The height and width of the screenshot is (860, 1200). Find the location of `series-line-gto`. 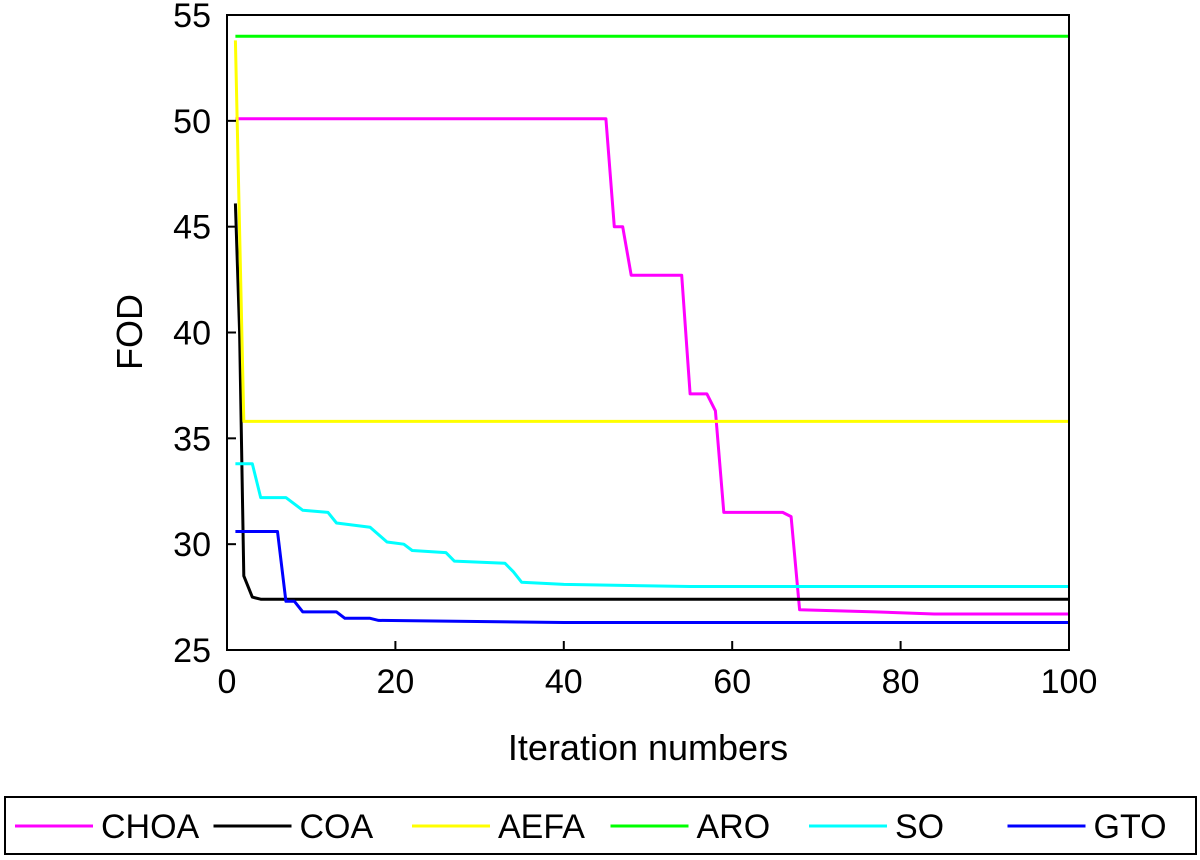

series-line-gto is located at coordinates (652, 577).